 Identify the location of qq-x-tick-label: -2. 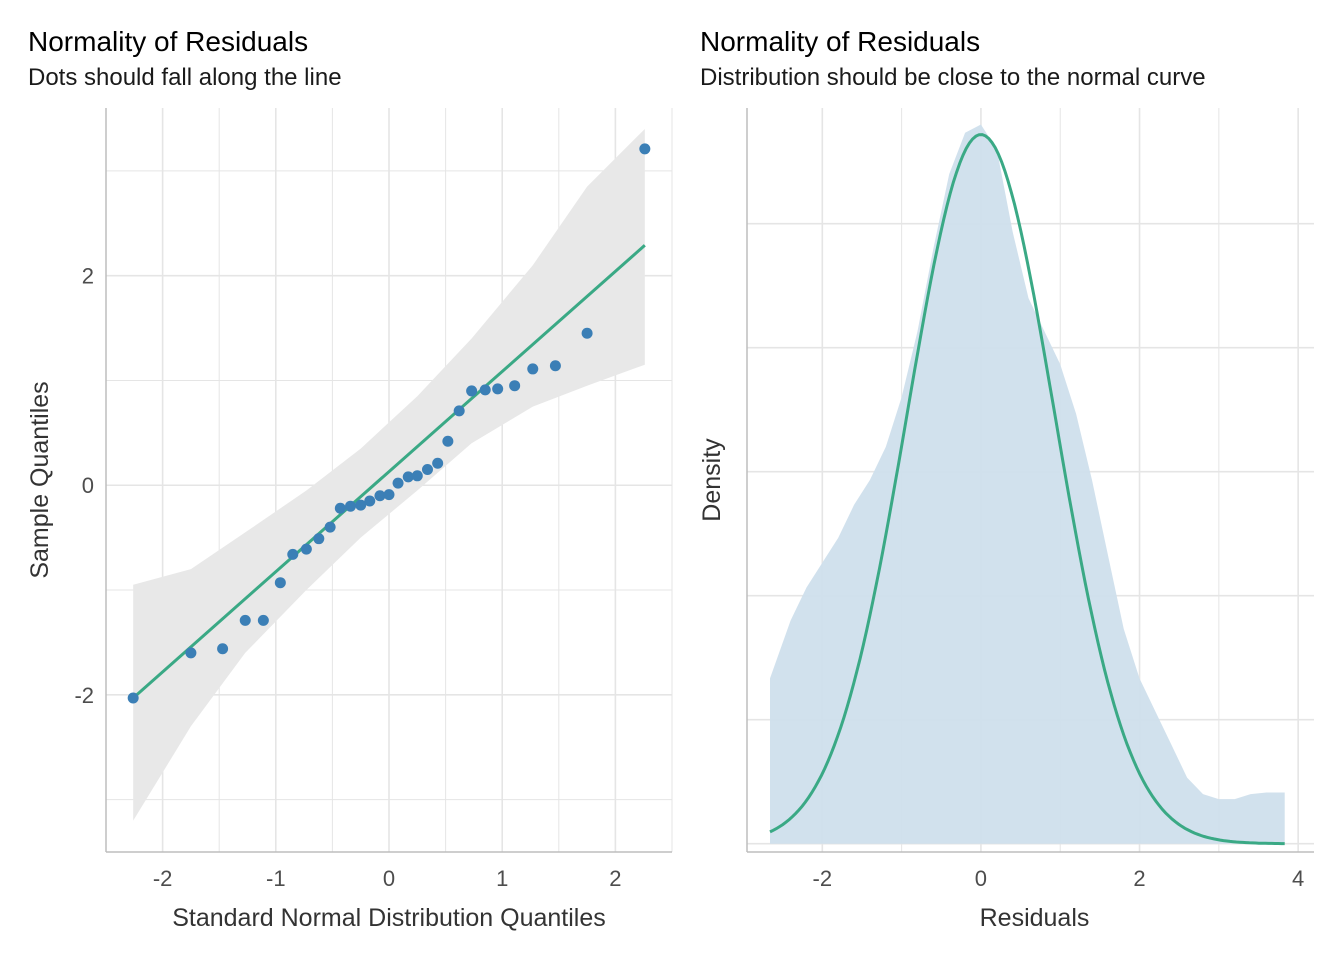
(163, 878).